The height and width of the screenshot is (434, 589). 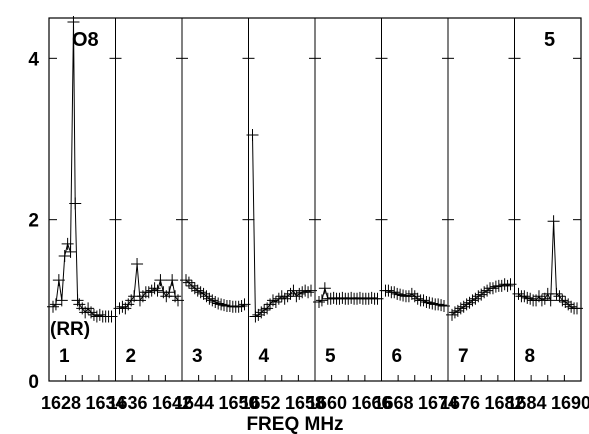 What do you see at coordinates (64, 356) in the screenshot?
I see `panel-label: 1` at bounding box center [64, 356].